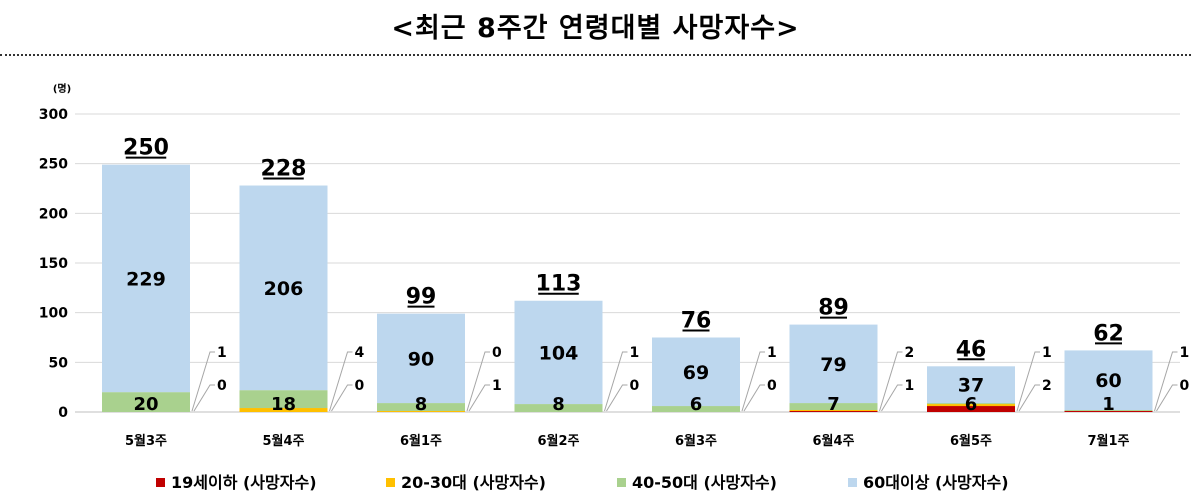 The height and width of the screenshot is (503, 1191). I want to click on y-tick-label: 50, so click(59, 363).